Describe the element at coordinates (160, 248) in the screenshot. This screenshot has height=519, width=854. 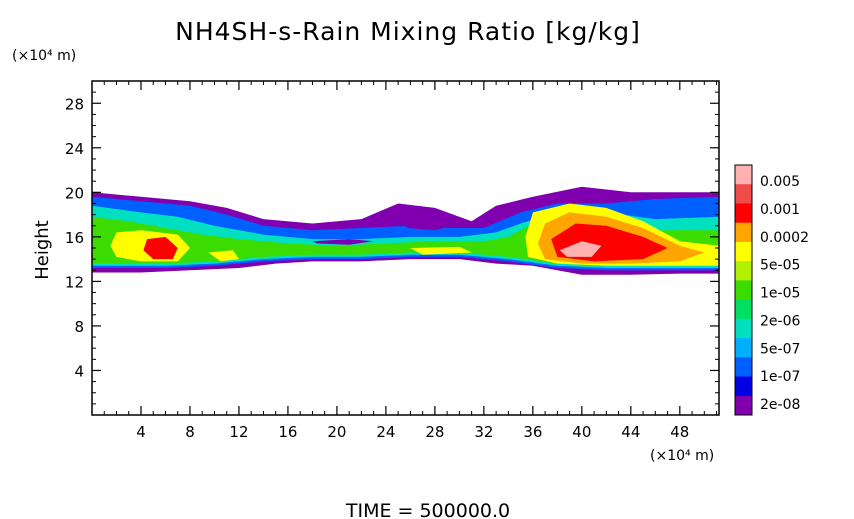
I see `contour-red-west` at that location.